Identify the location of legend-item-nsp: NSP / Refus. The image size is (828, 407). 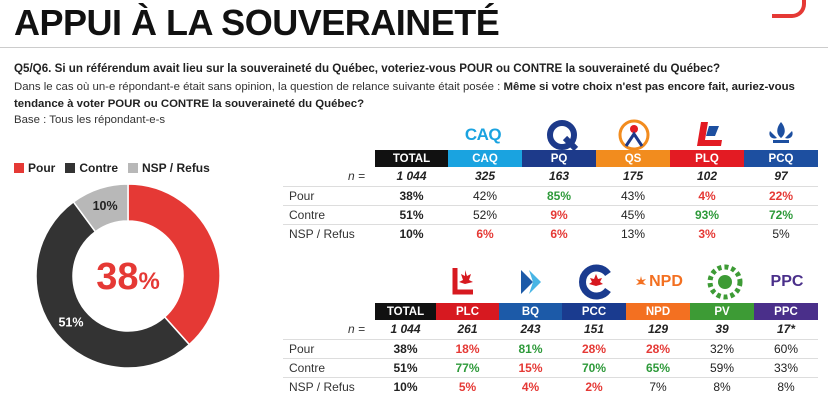
(169, 168).